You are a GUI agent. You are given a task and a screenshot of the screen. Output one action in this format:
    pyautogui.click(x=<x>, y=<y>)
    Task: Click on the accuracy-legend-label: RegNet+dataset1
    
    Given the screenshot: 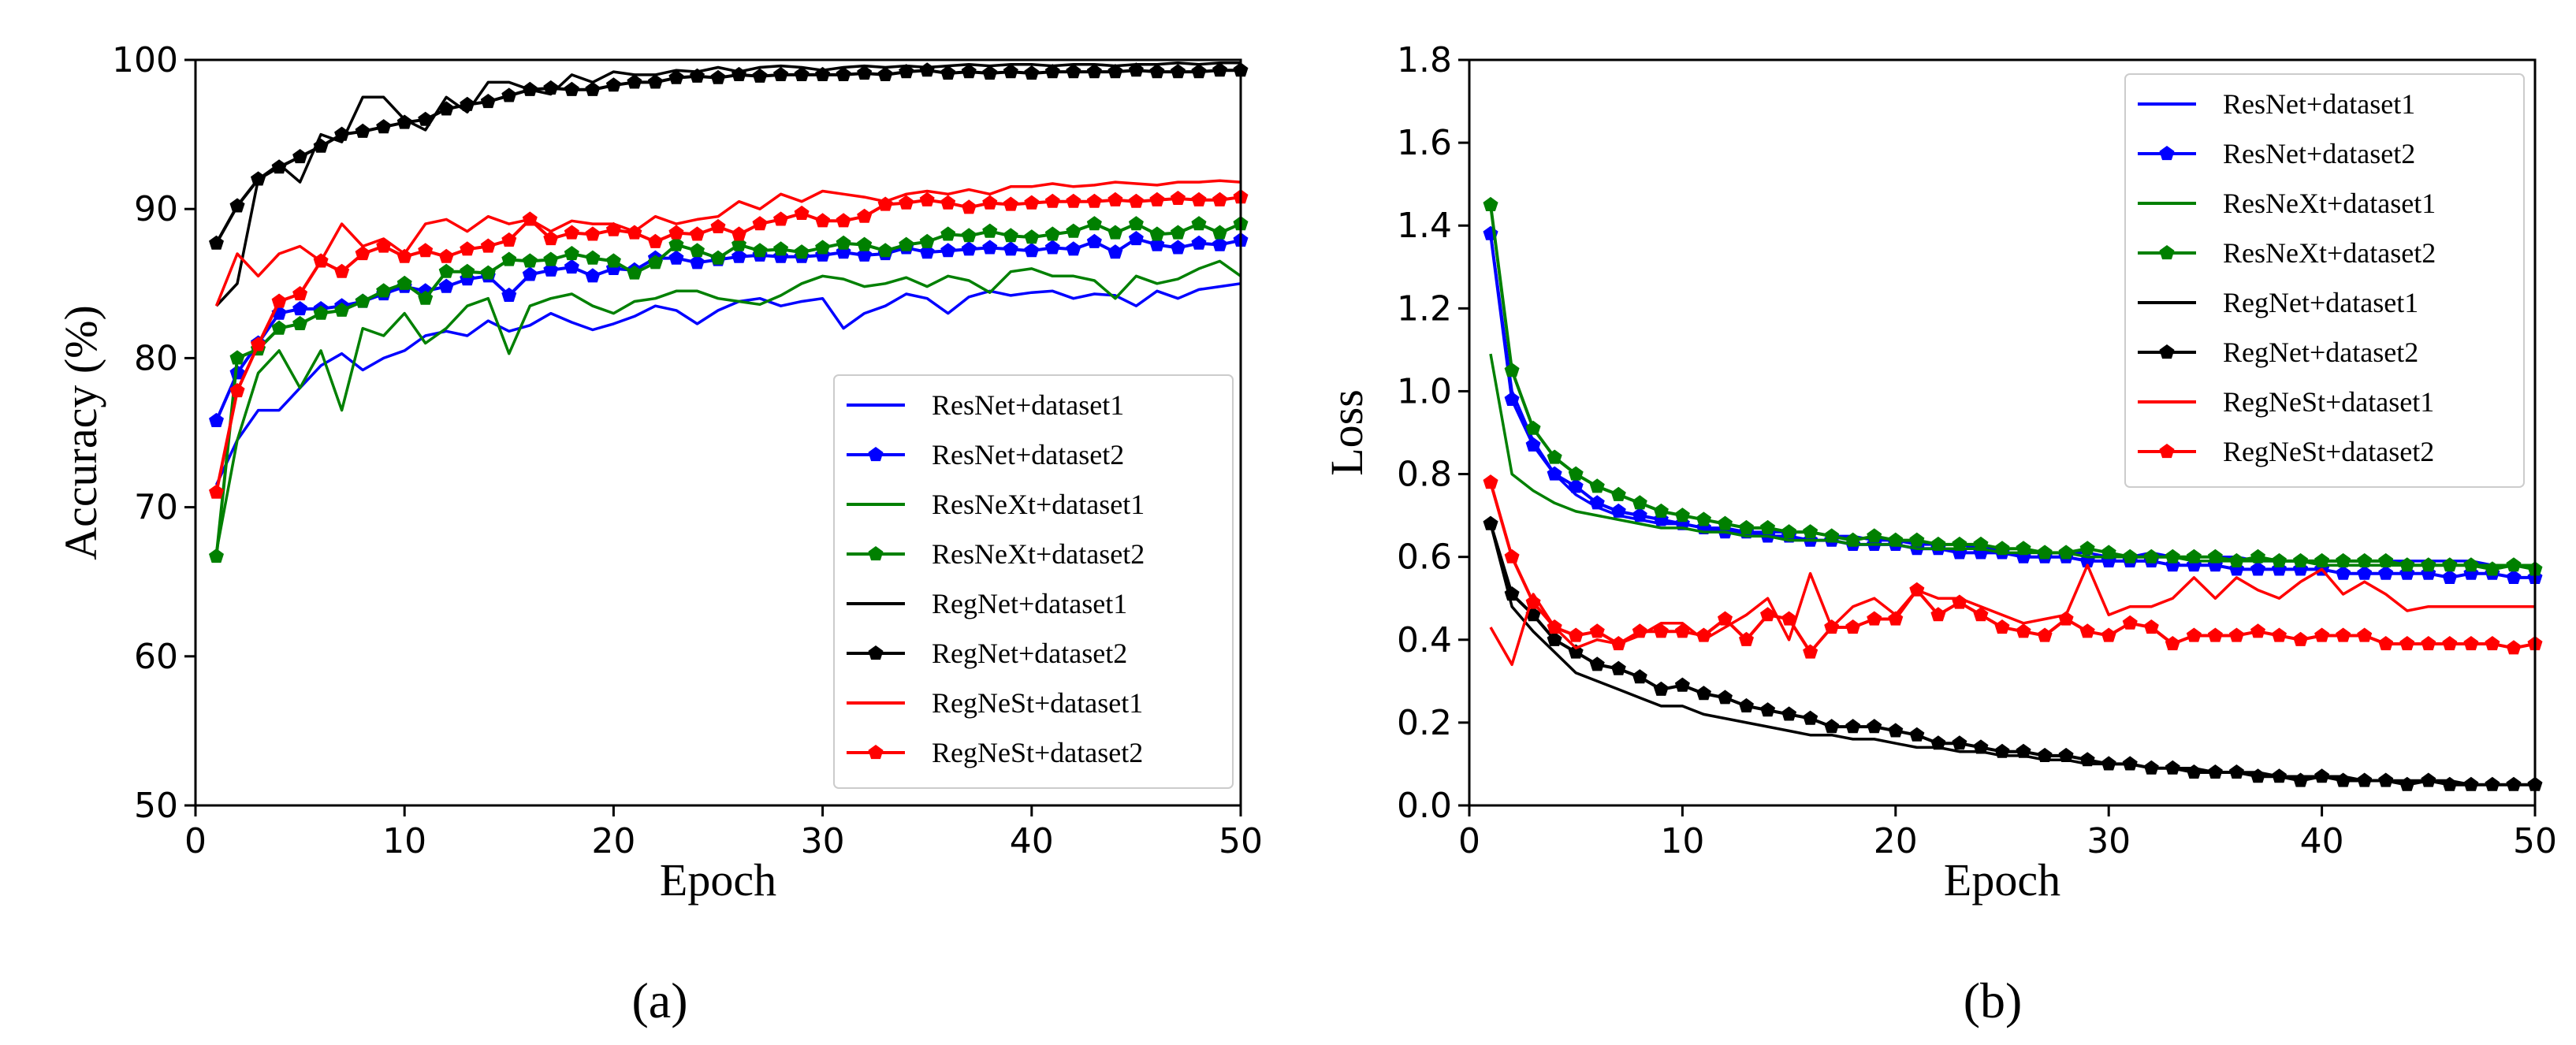 What is the action you would take?
    pyautogui.click(x=1029, y=603)
    